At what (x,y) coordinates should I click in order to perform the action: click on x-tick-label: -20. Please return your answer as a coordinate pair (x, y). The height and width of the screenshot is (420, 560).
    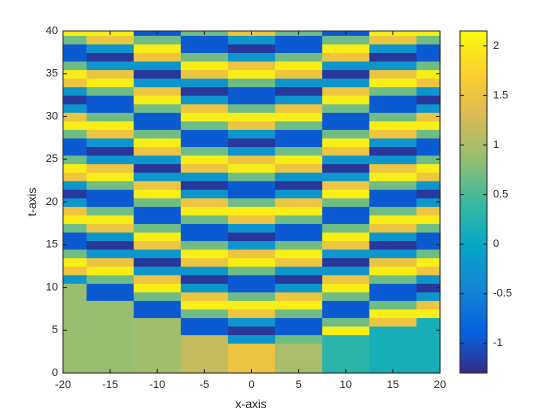
    Looking at the image, I should click on (63, 385).